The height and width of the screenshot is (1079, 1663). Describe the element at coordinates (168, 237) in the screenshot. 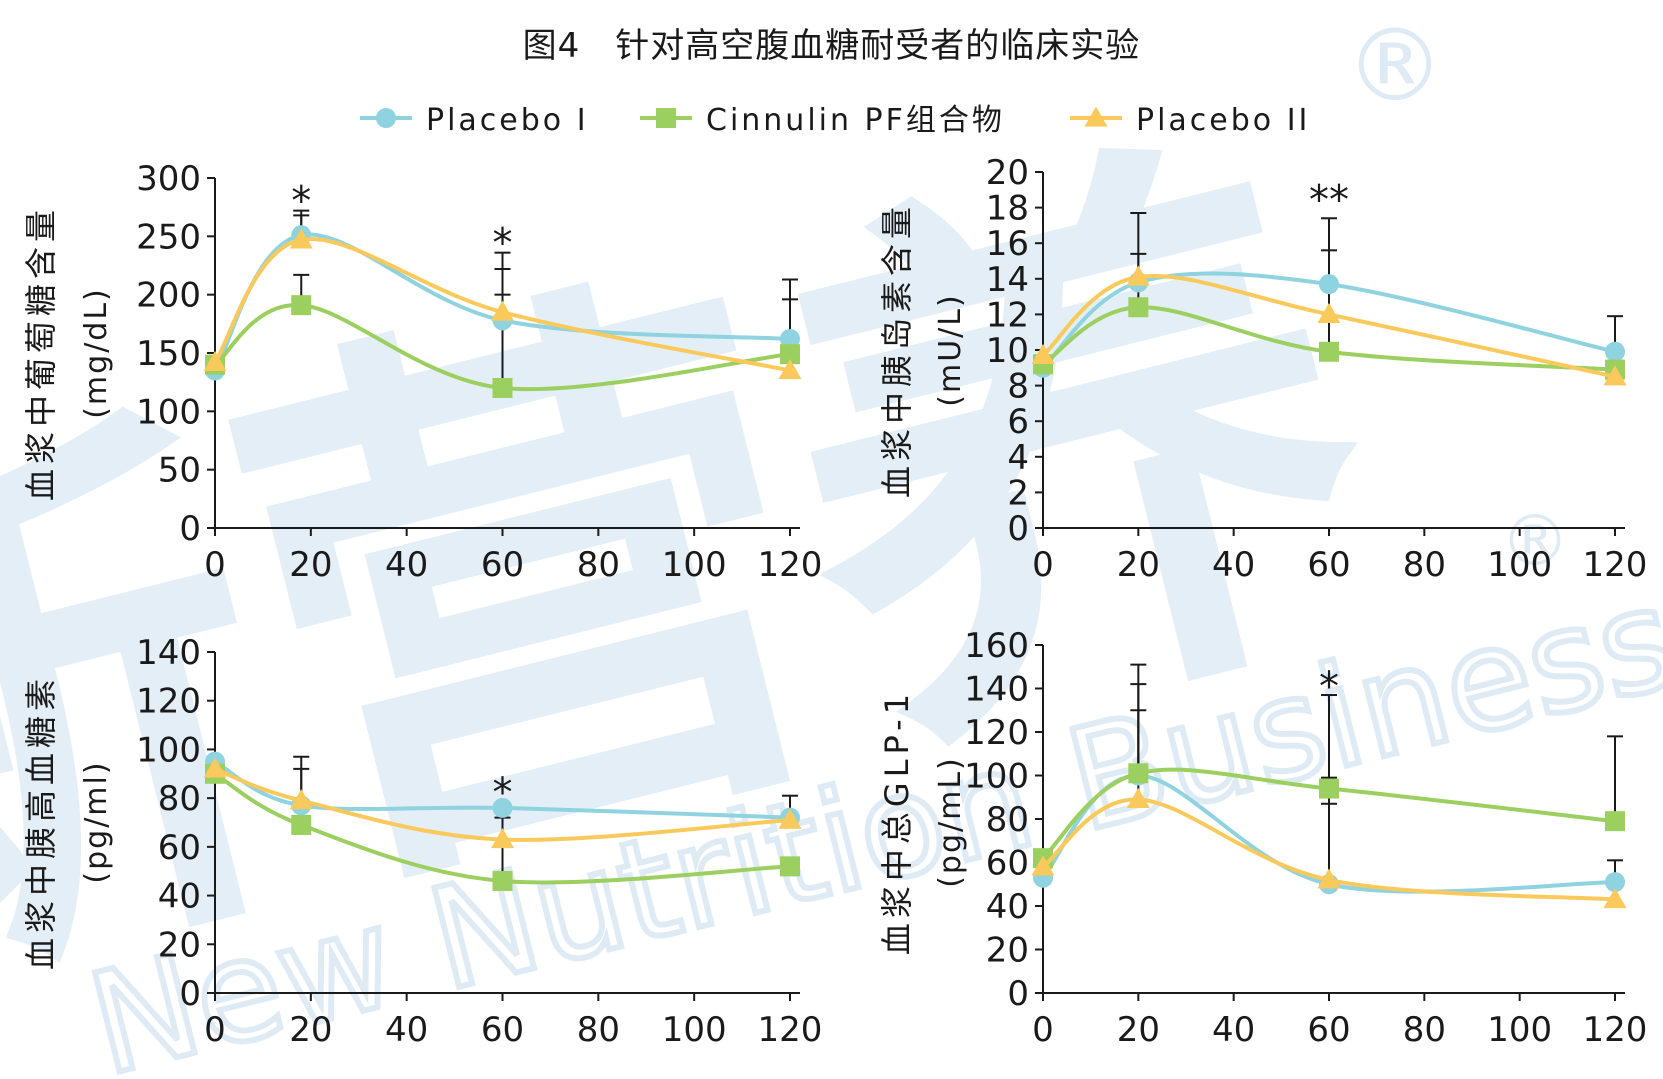

I see `y-tick-label: 250` at that location.